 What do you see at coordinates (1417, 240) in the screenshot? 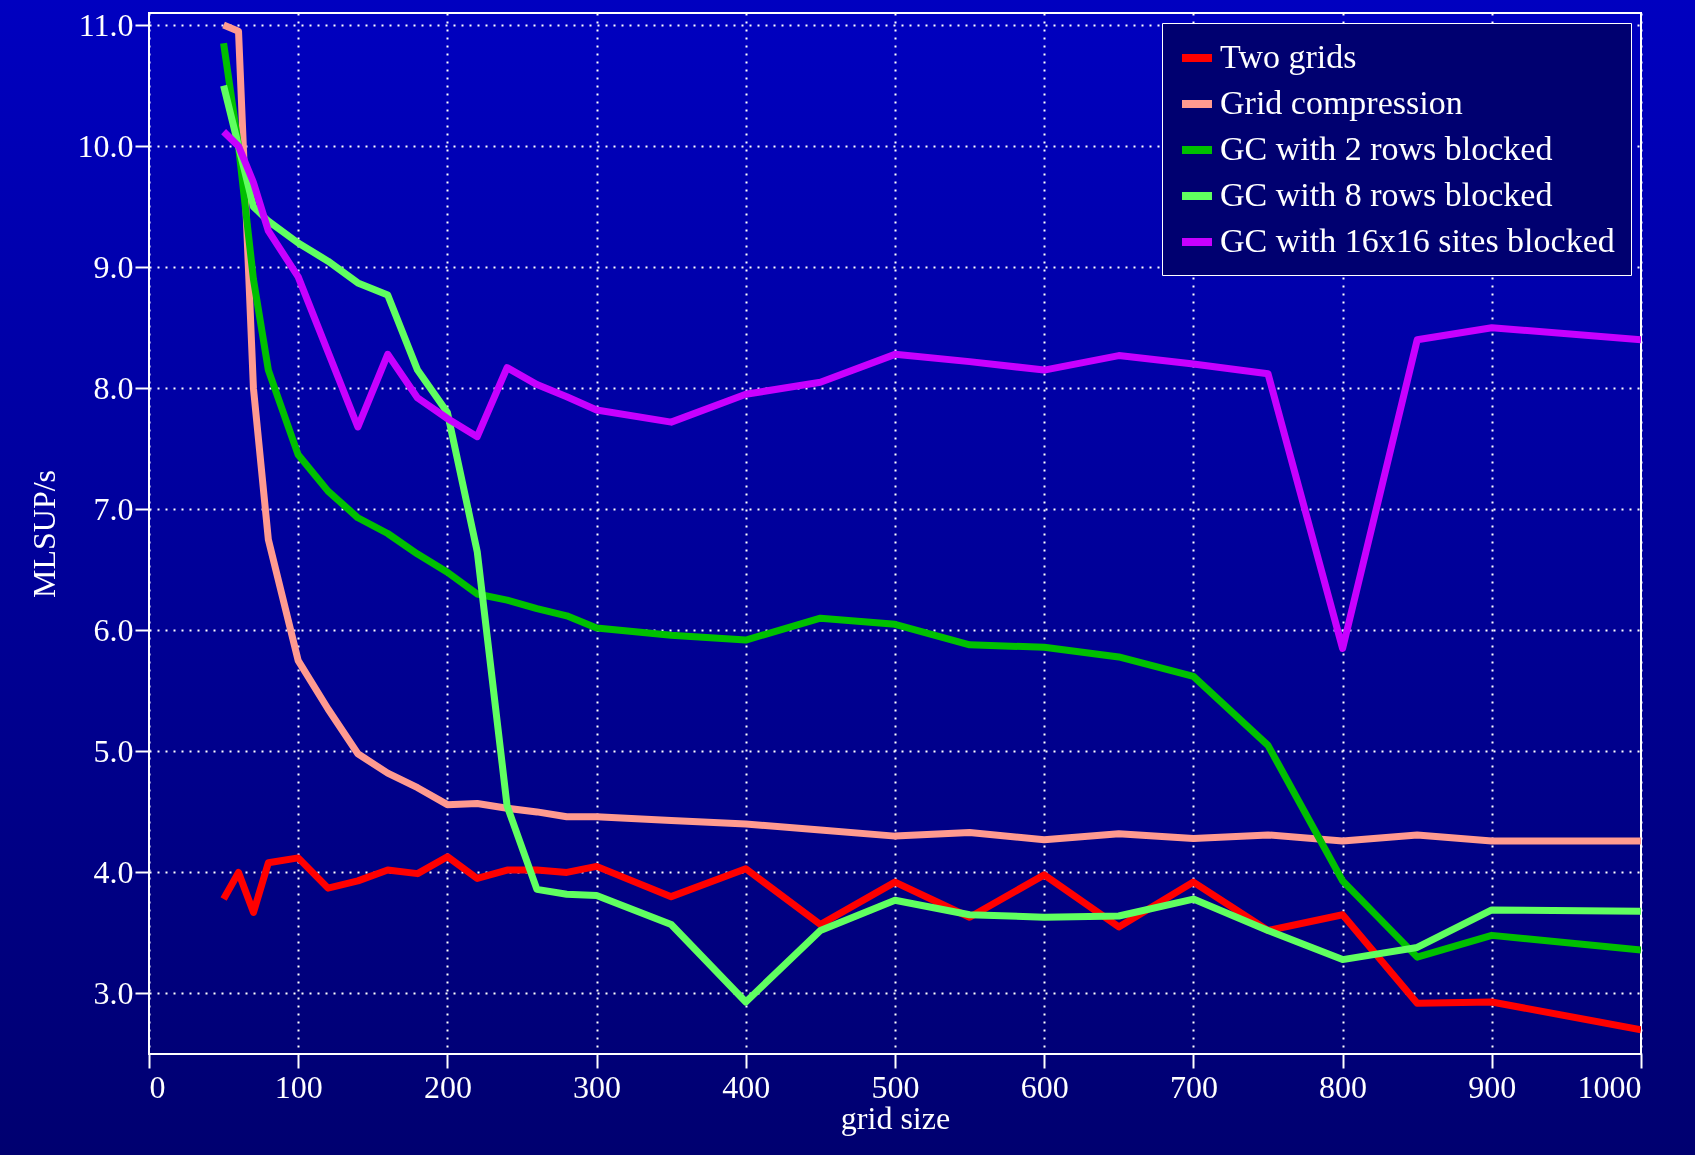
I see `legend-label: GC with 16x16 sites blocked` at bounding box center [1417, 240].